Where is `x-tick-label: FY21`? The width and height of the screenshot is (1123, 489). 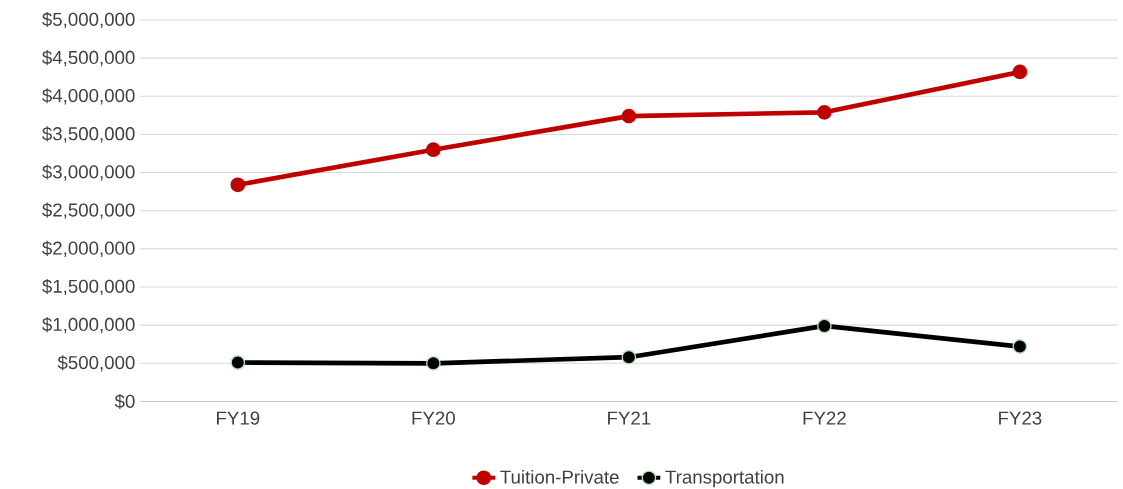
x-tick-label: FY21 is located at coordinates (629, 418).